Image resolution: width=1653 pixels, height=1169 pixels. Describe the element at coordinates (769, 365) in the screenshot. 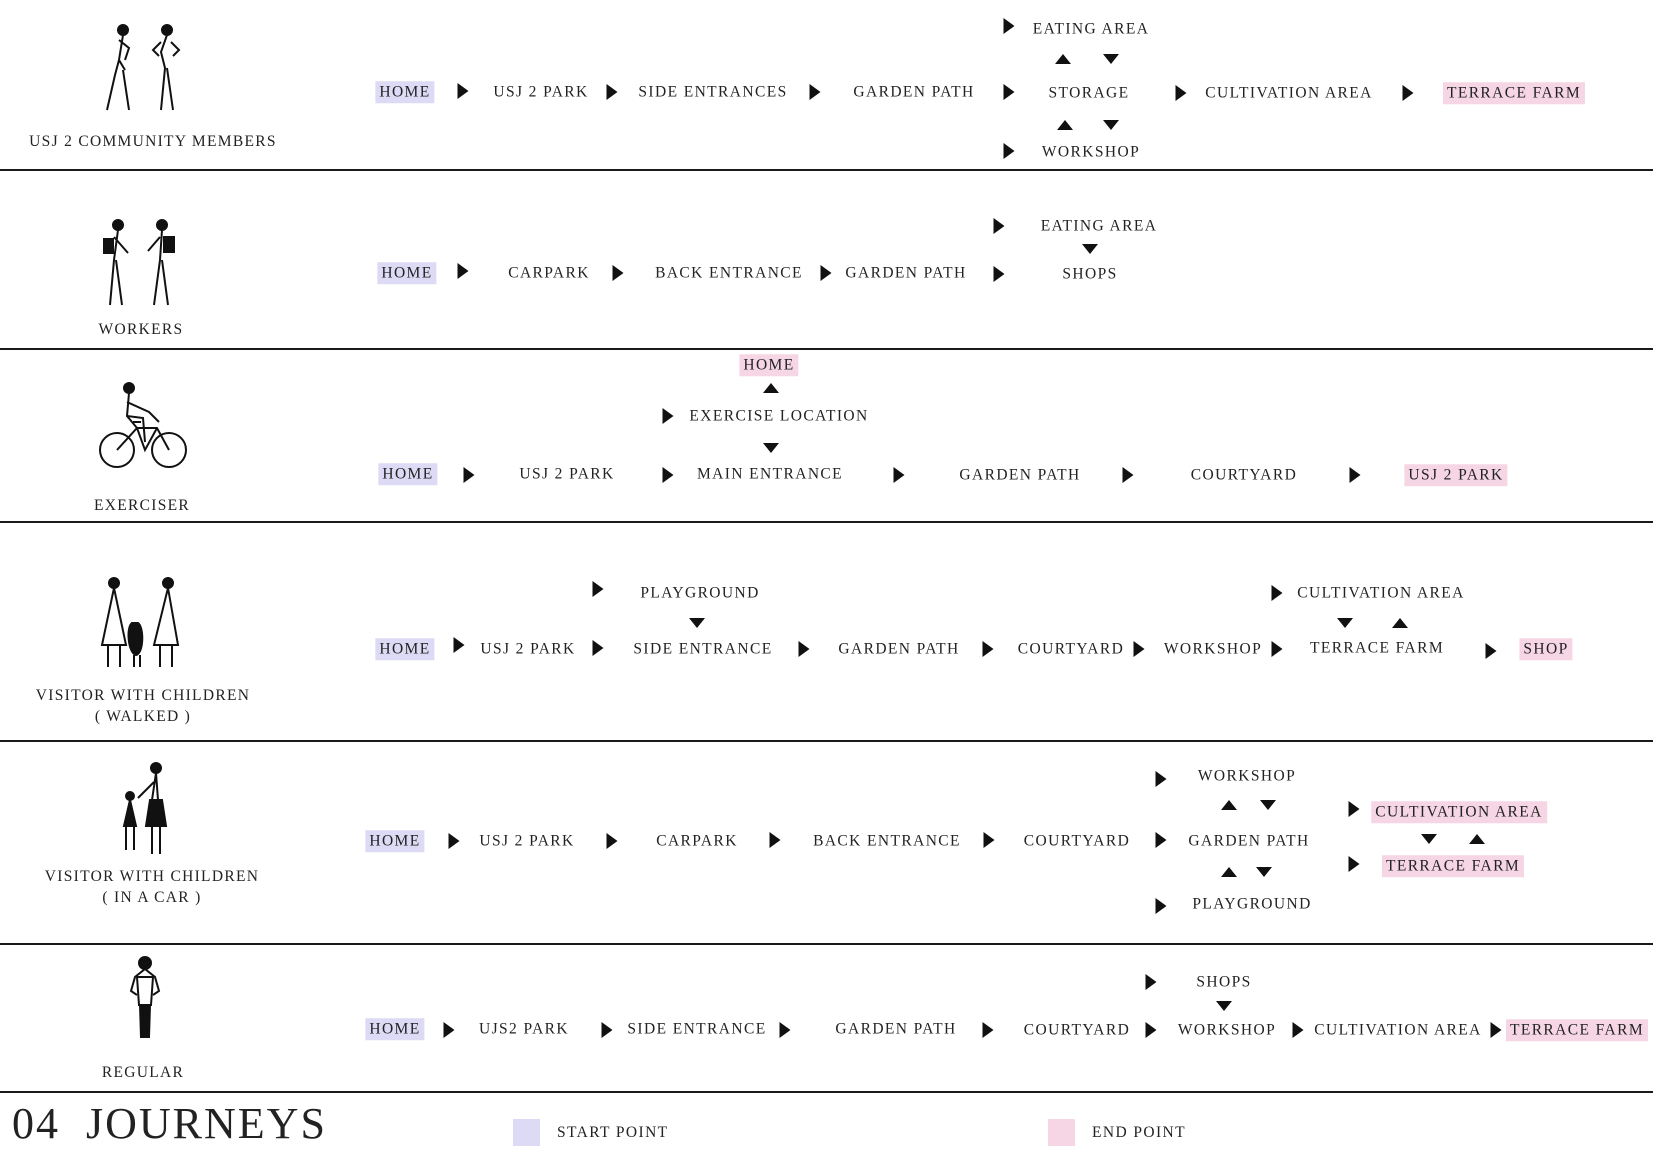

I see `node-home-end: HOME` at that location.